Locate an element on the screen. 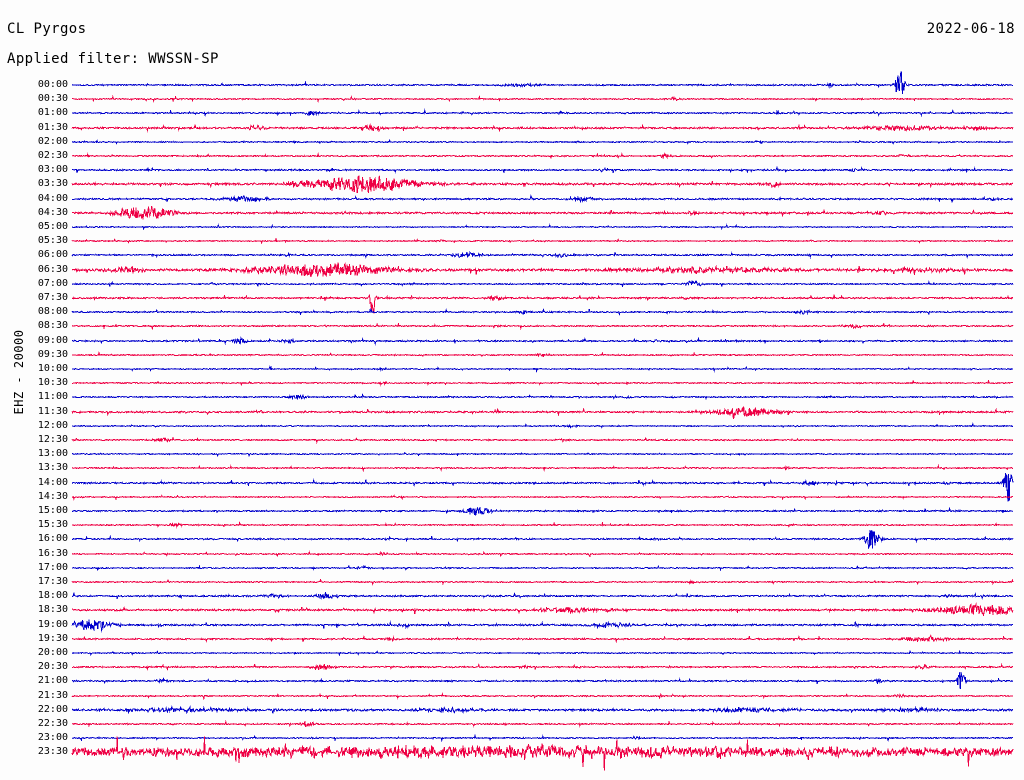  trace-row: 21:00 is located at coordinates (512, 681).